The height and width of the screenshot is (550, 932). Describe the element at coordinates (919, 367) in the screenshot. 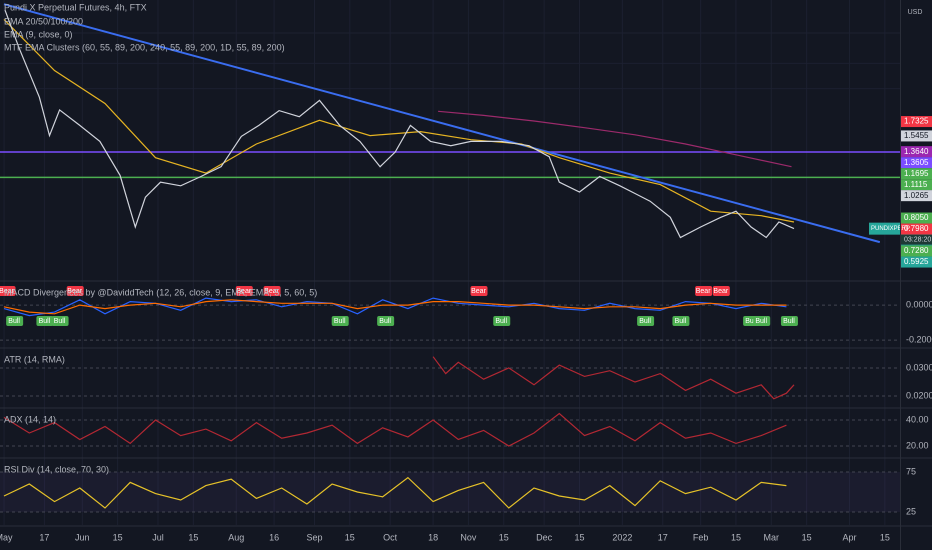

I see `y-tick-label: 0.0300` at that location.